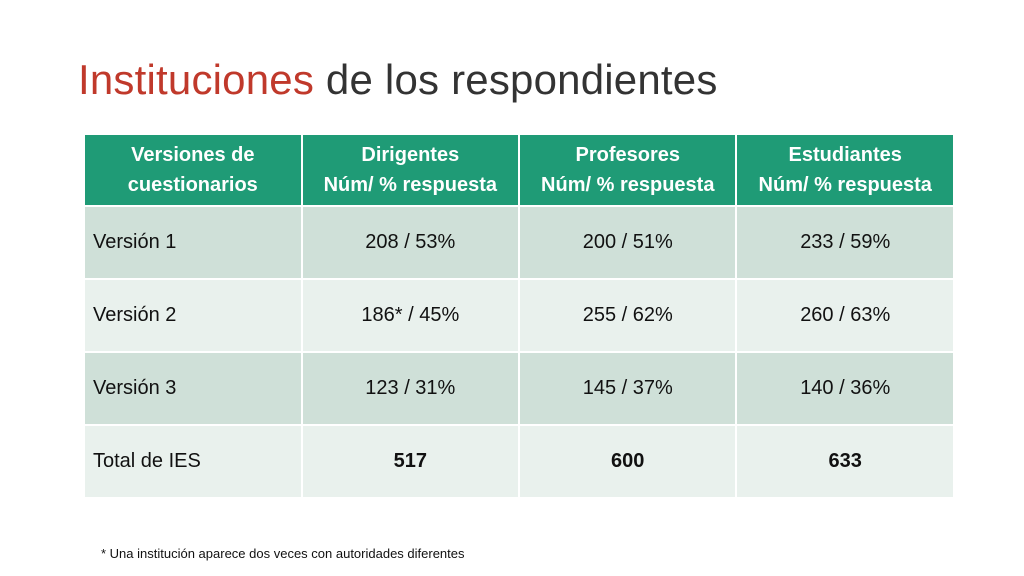 The image size is (1024, 576). Describe the element at coordinates (192, 185) in the screenshot. I see `header-line: cuestionarios` at that location.